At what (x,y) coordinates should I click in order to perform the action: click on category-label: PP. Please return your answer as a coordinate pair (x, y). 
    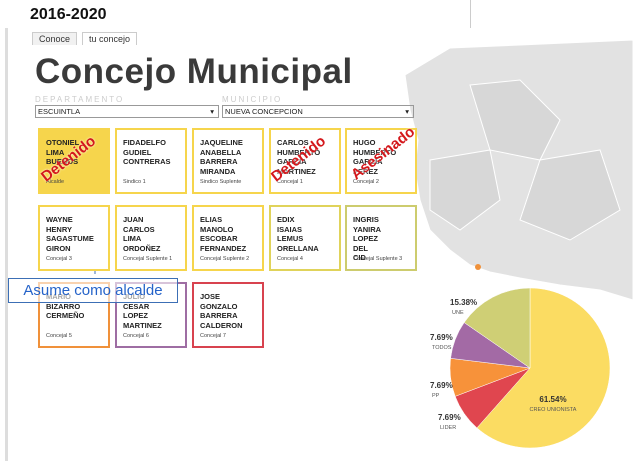
    Looking at the image, I should click on (436, 396).